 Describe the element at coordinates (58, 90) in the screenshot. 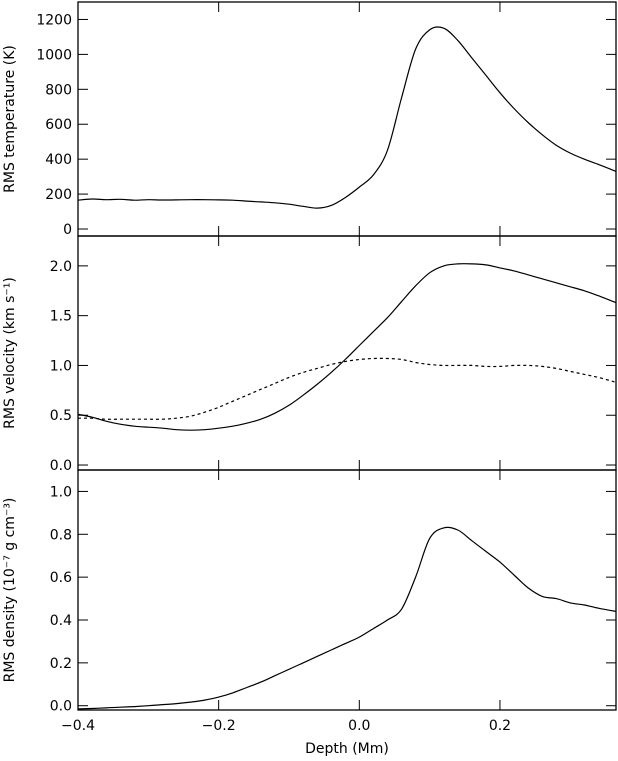

I see `y-tick-label: 800` at that location.